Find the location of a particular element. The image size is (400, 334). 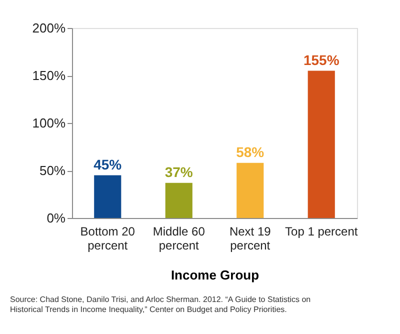

y-tick-label: 100% is located at coordinates (49, 123).